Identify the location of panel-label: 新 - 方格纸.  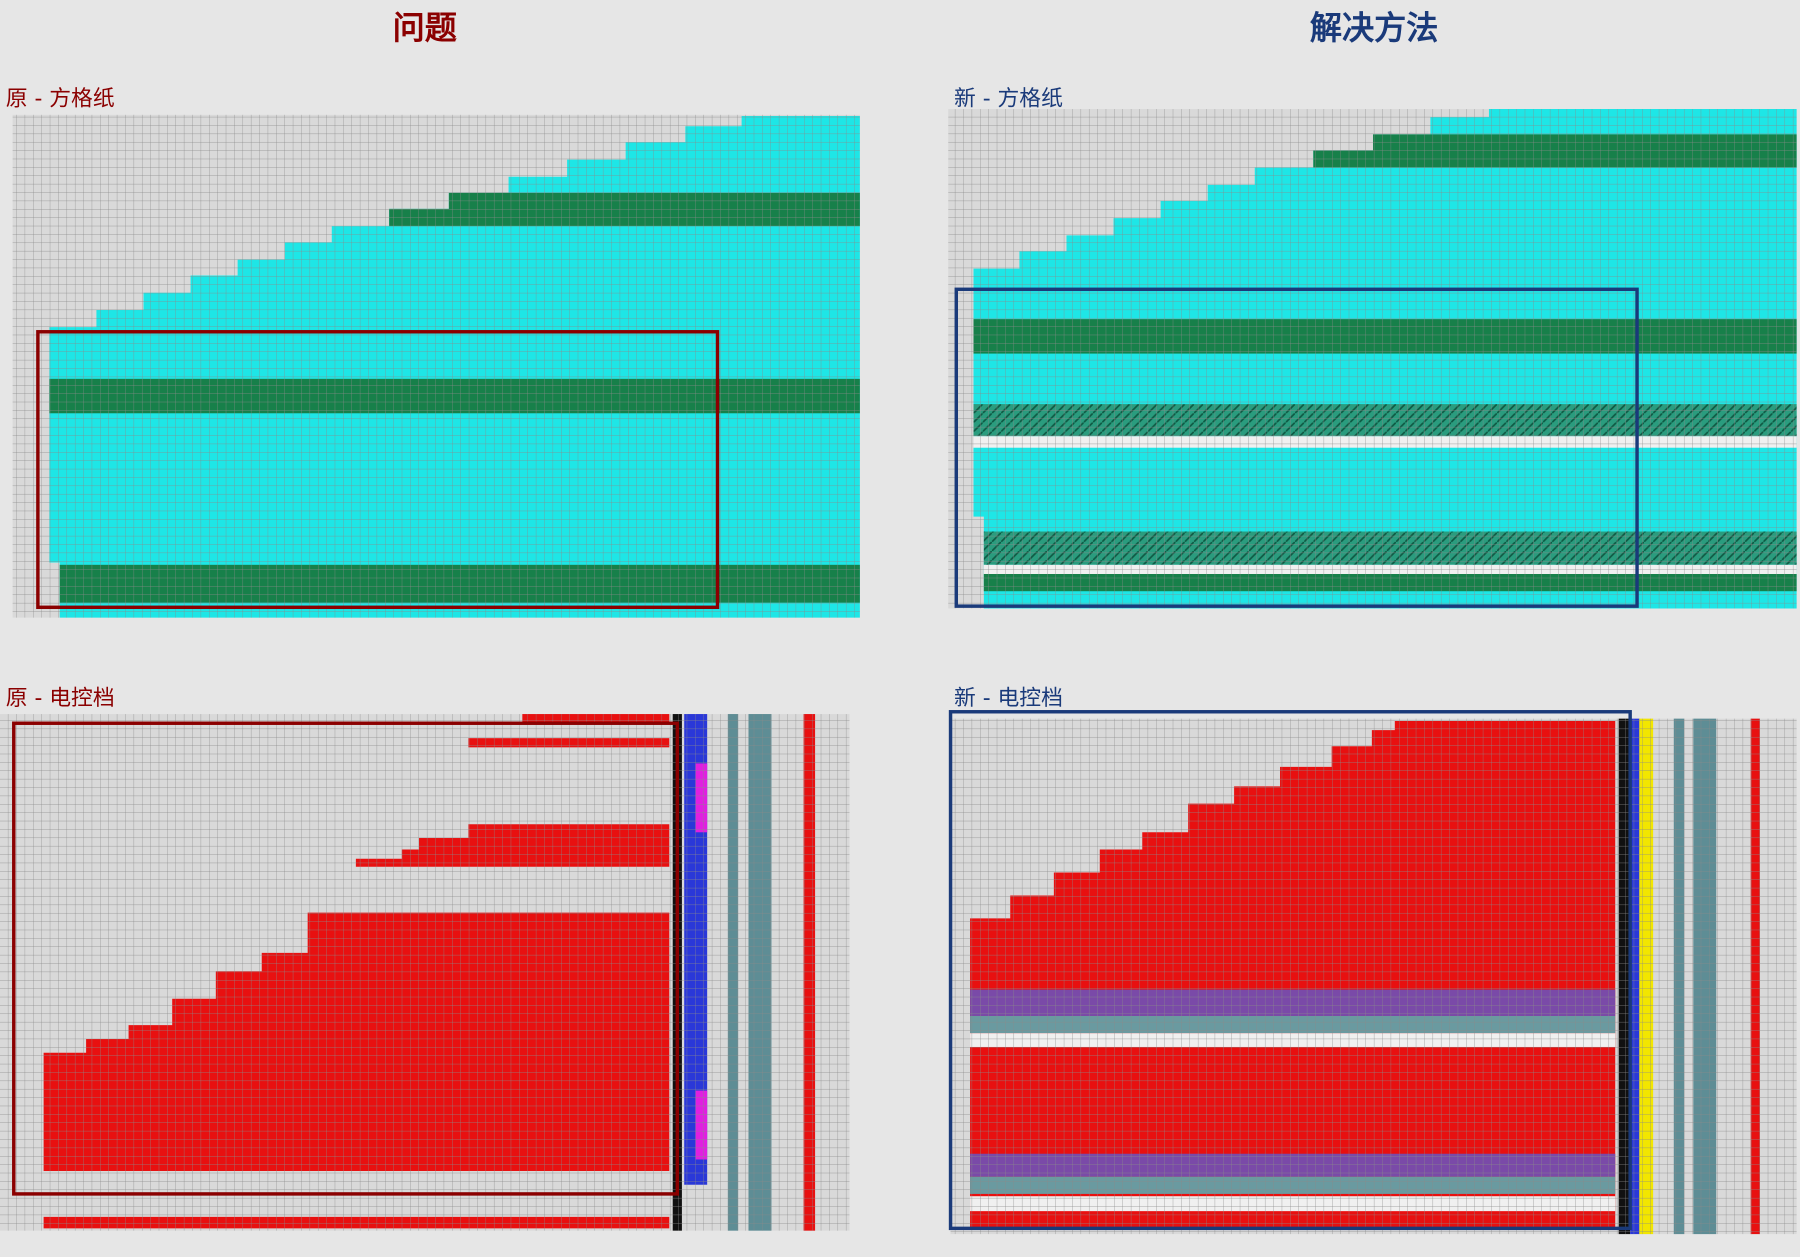
(1008, 99).